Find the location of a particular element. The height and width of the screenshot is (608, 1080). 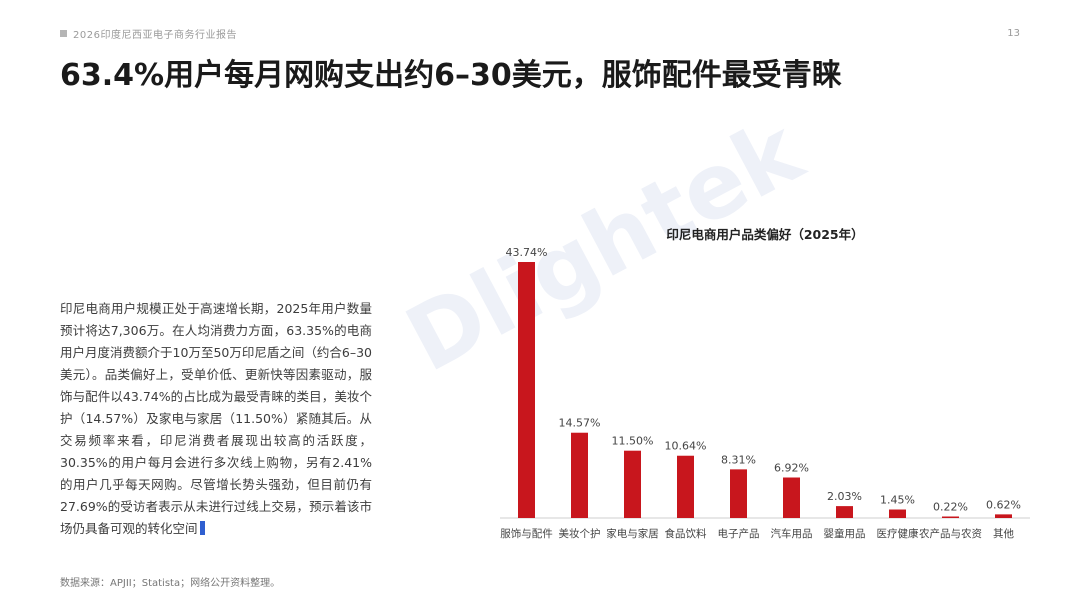

bar-value-label-2: 11.50% is located at coordinates (633, 441).